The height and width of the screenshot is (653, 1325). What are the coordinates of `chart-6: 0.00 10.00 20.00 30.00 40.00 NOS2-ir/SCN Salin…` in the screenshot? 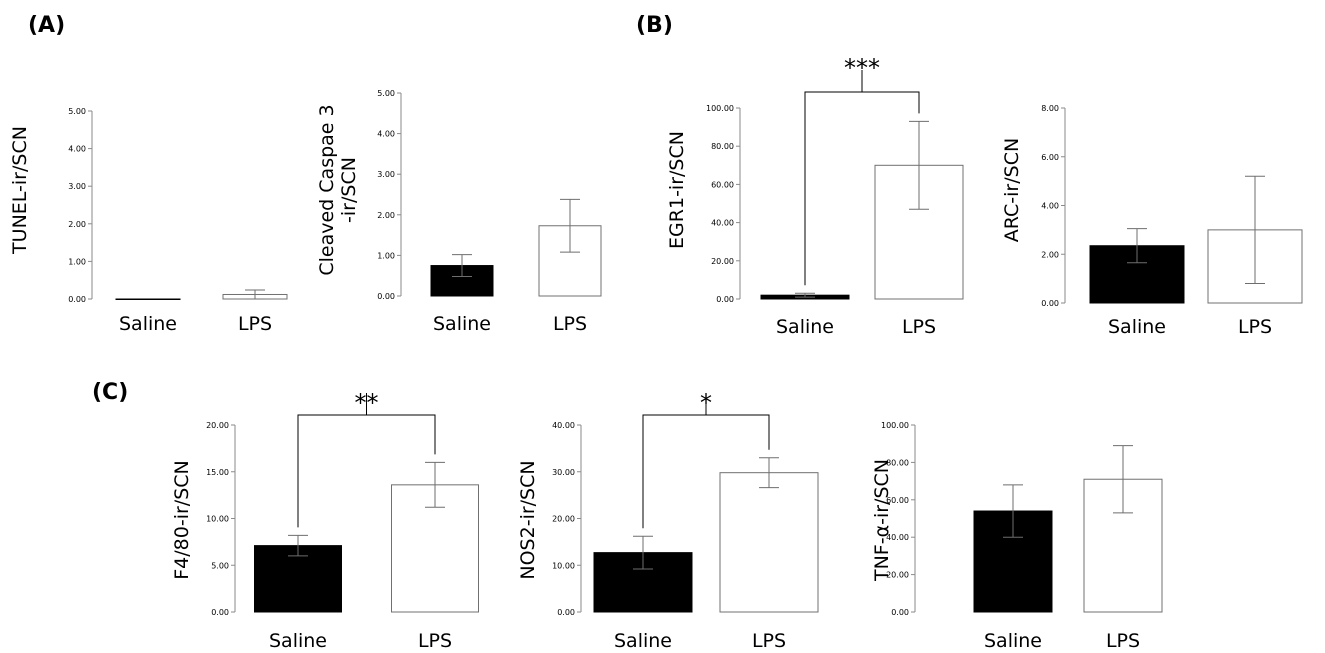 It's located at (668, 520).